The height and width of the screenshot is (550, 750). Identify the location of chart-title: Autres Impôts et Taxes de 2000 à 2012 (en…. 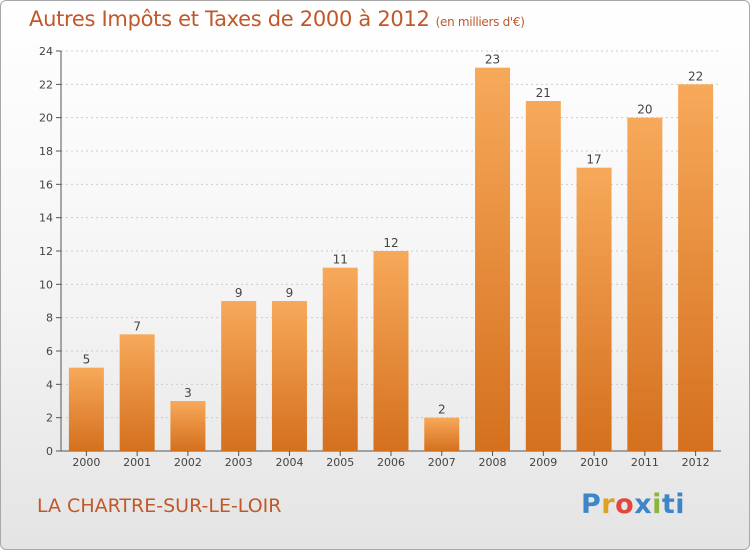
(277, 19).